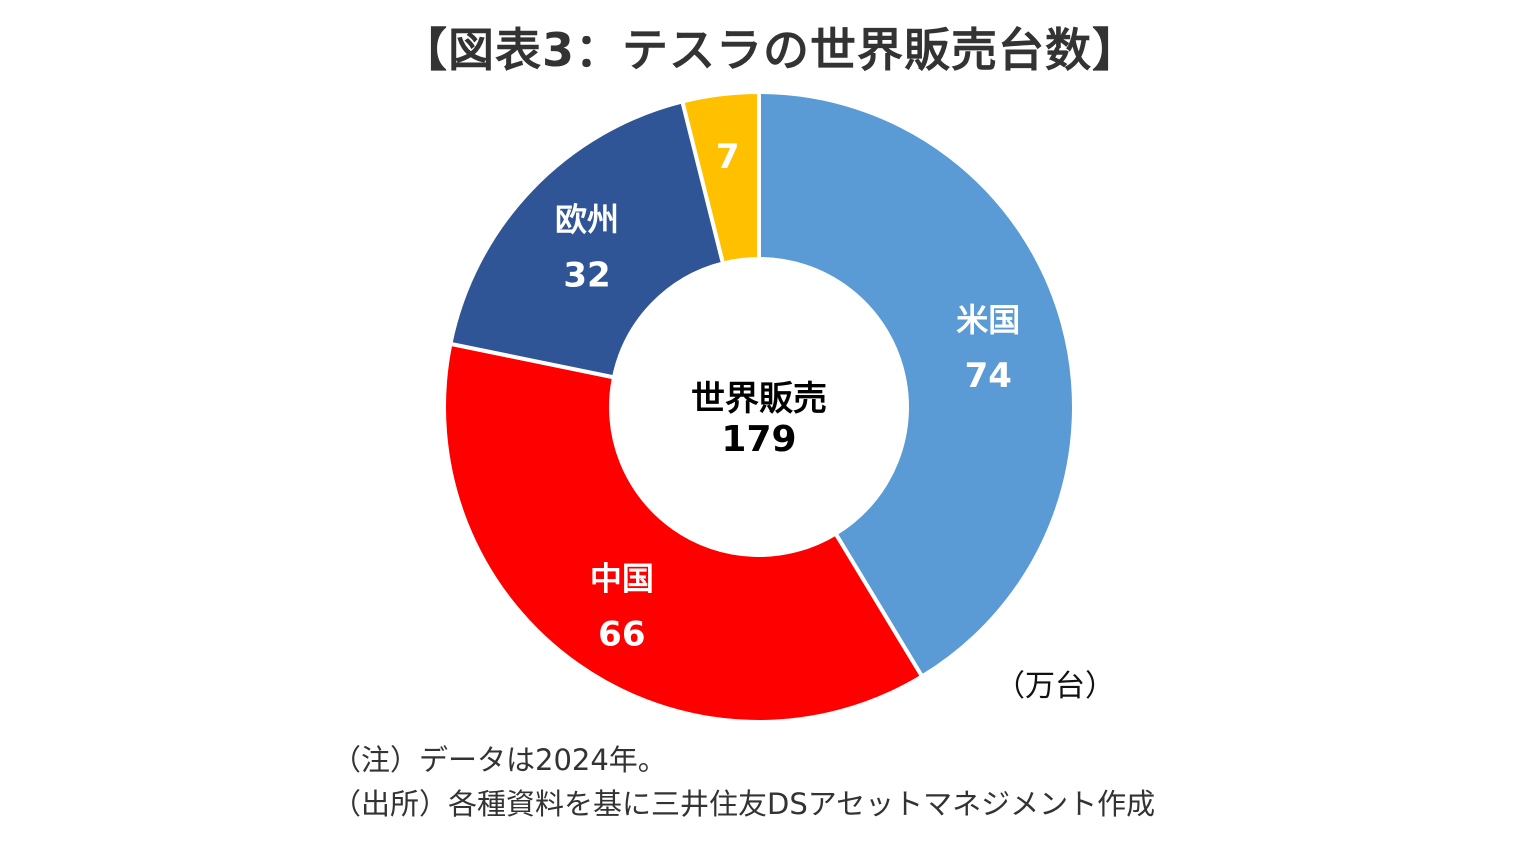 This screenshot has height=866, width=1540. I want to click on slice-category-label-1: 米国, so click(988, 320).